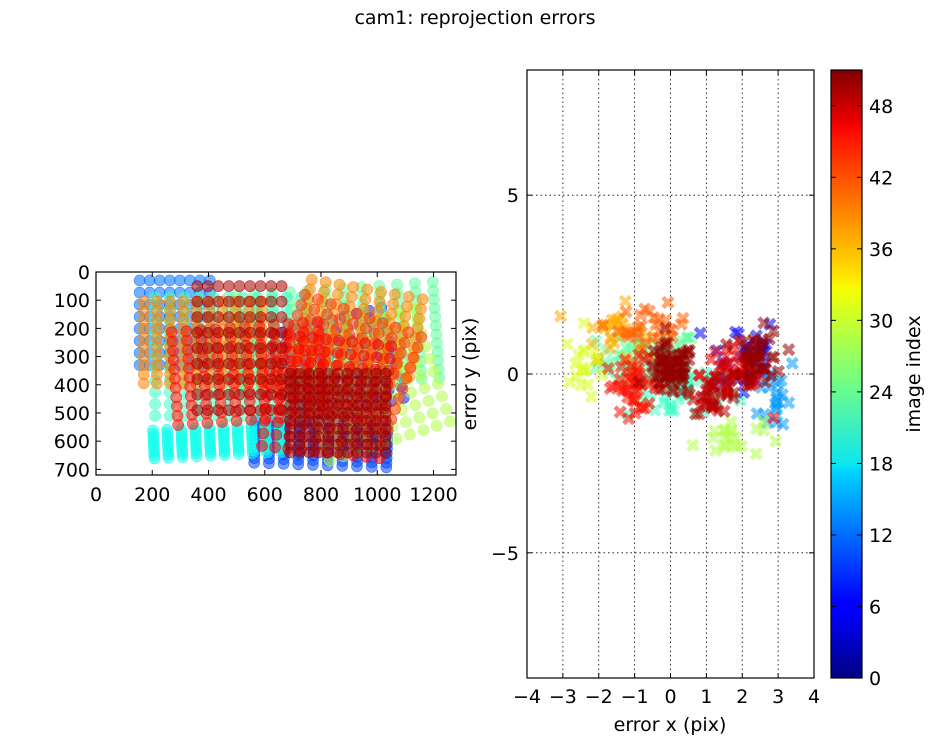  Describe the element at coordinates (72, 329) in the screenshot. I see `left-y-tick-label: 200` at that location.